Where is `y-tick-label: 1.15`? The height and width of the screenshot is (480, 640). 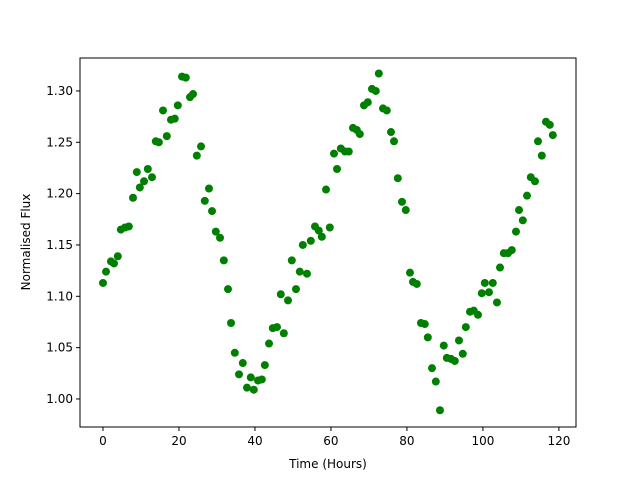 y-tick-label: 1.15 is located at coordinates (59, 245).